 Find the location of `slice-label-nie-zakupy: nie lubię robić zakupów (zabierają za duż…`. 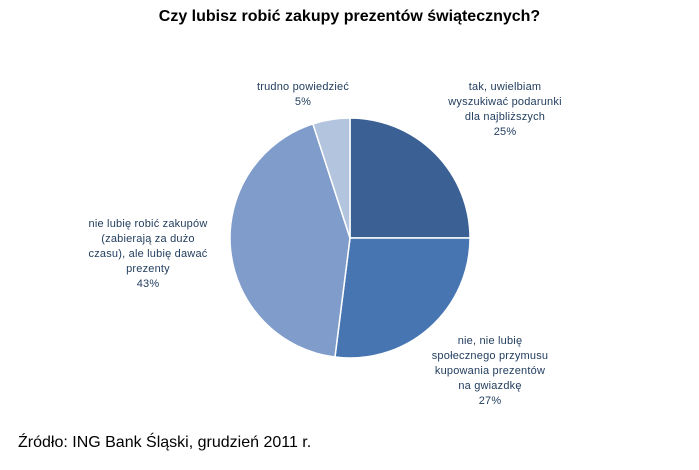

slice-label-nie-zakupy: nie lubię robić zakupów (zabierają za duż… is located at coordinates (148, 254).